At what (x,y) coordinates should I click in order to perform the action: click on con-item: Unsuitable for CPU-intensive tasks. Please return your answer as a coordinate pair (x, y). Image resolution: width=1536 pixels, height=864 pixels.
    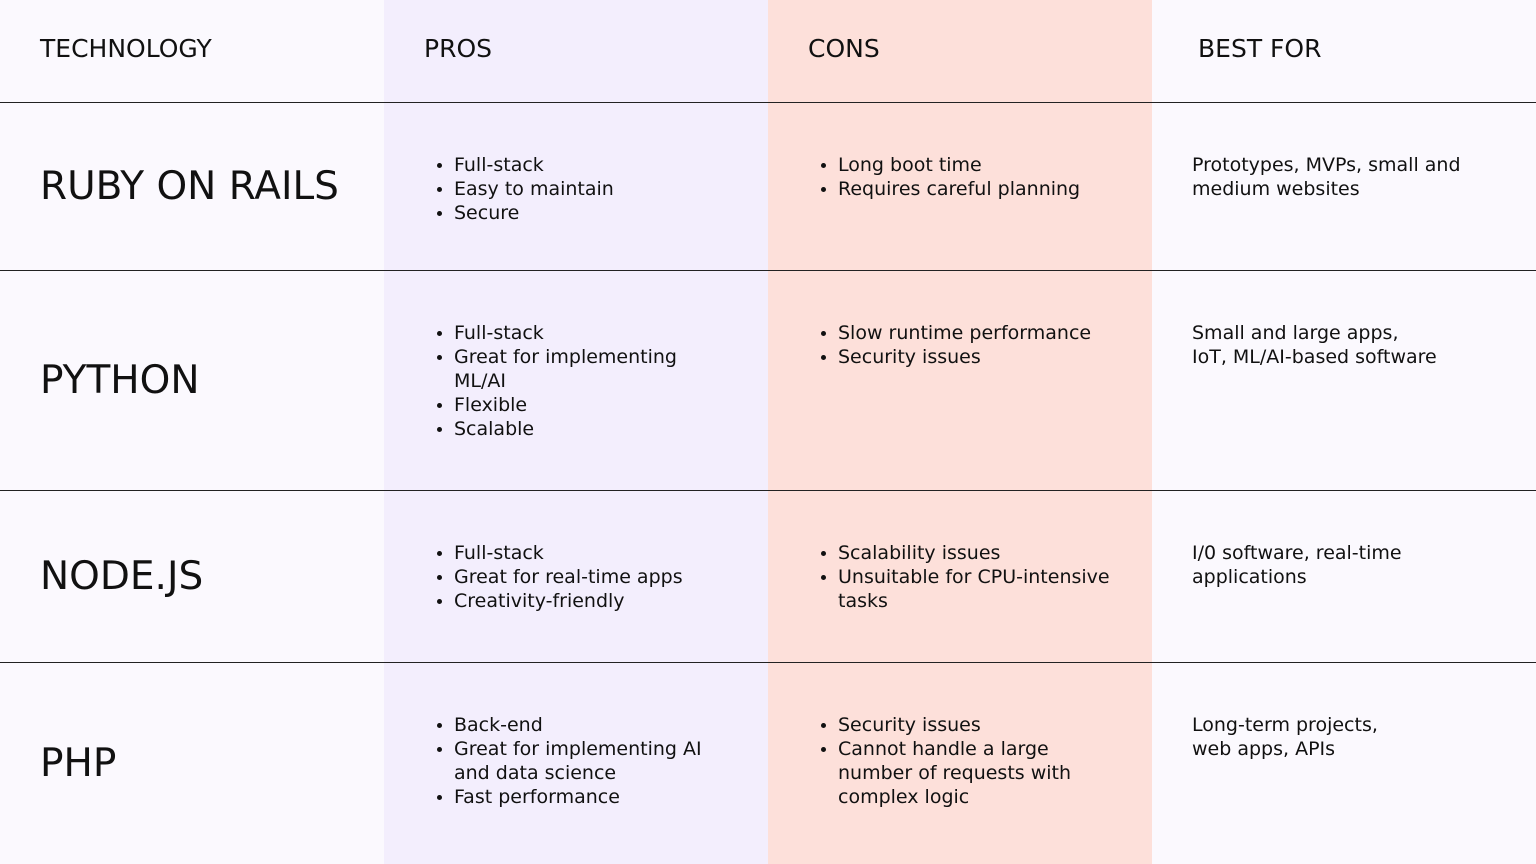
    Looking at the image, I should click on (975, 589).